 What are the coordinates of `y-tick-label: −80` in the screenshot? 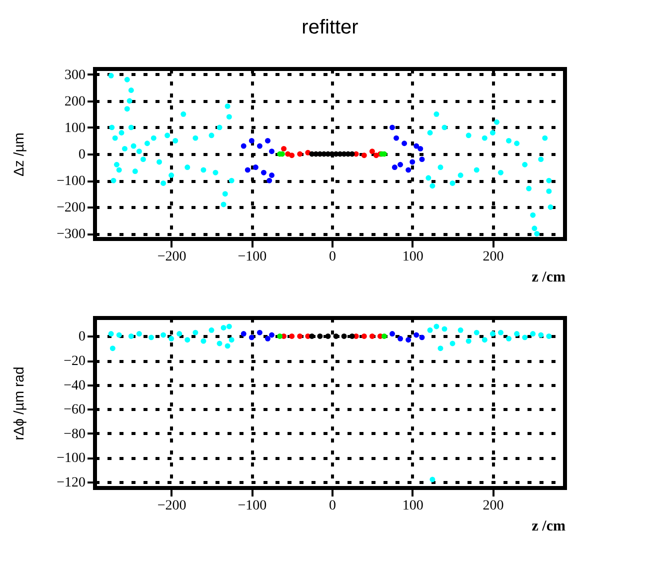 It's located at (75, 434).